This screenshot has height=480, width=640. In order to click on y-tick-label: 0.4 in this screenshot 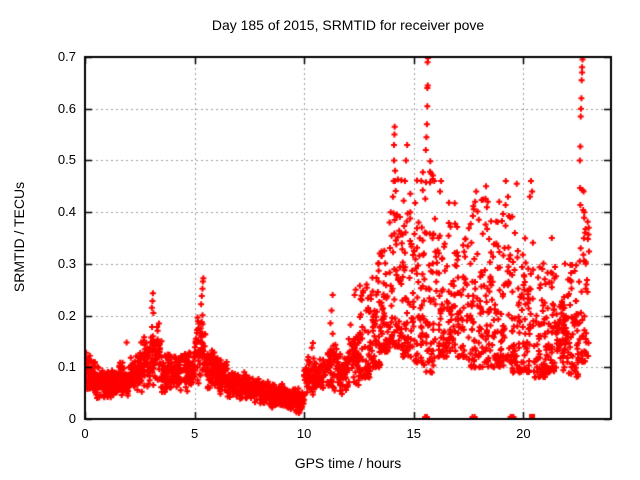, I will do `click(66, 212)`.